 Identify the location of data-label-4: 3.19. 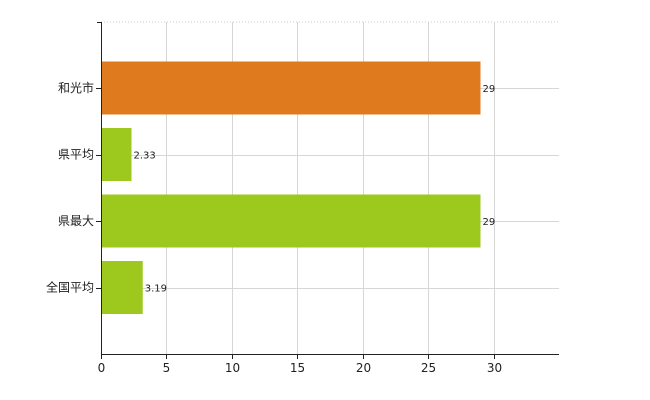
(156, 289).